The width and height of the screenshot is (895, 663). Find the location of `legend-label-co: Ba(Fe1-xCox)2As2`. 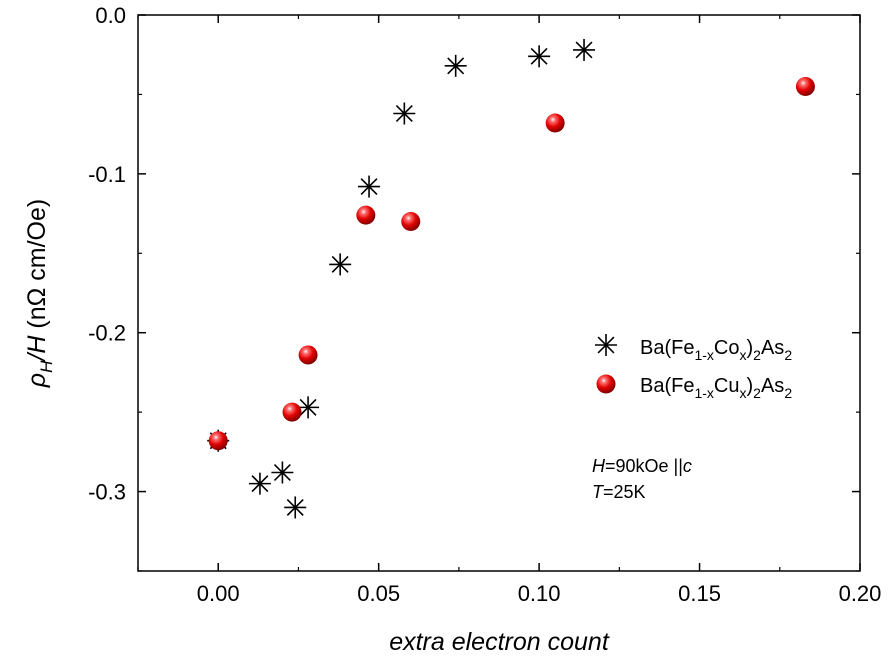

legend-label-co: Ba(Fe1-xCox)2As2 is located at coordinates (716, 350).